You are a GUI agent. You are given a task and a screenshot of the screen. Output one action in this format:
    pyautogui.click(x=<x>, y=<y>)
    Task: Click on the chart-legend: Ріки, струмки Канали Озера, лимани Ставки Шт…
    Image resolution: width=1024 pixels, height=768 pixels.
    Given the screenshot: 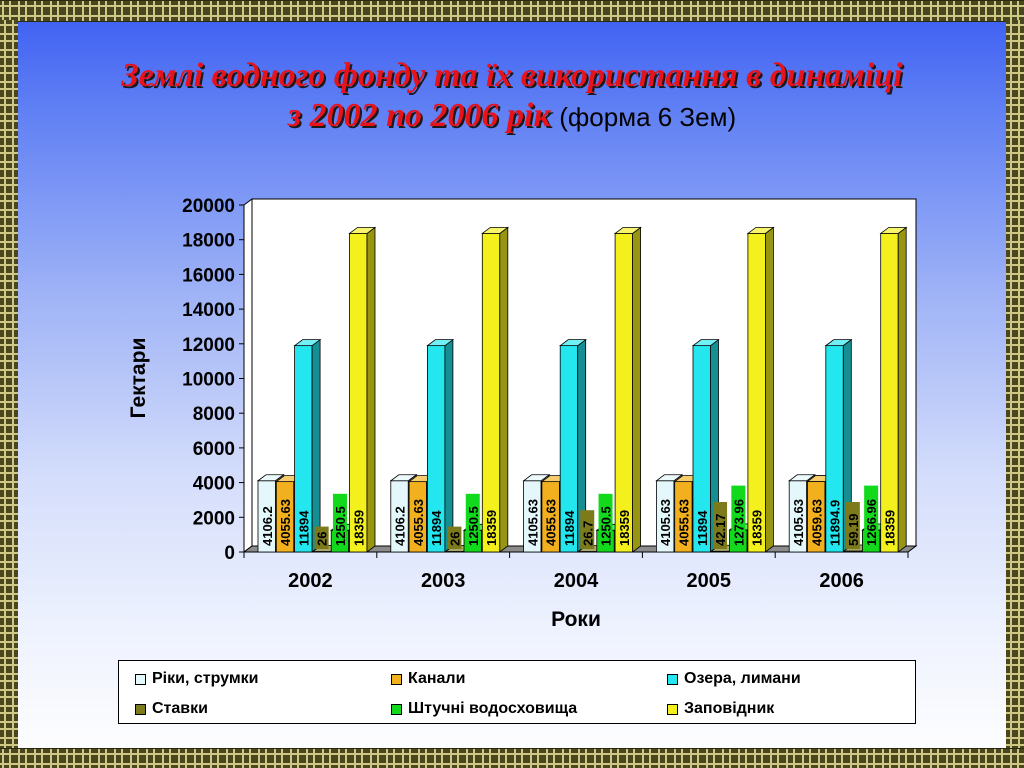 What is the action you would take?
    pyautogui.click(x=517, y=692)
    